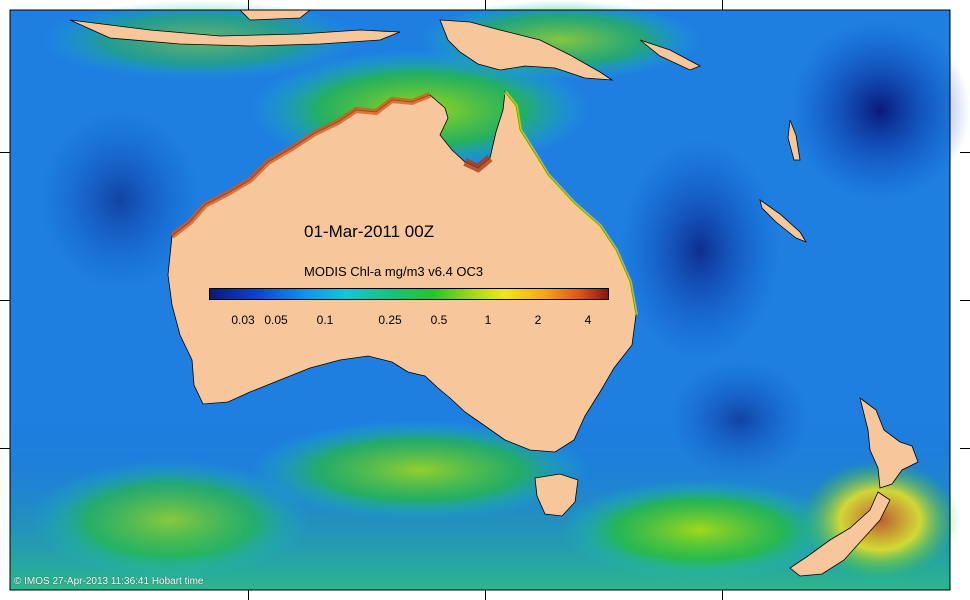 Image resolution: width=970 pixels, height=600 pixels. What do you see at coordinates (394, 271) in the screenshot?
I see `colorbar-title: MODIS Chl-a mg/m3 v6.4 OC3` at bounding box center [394, 271].